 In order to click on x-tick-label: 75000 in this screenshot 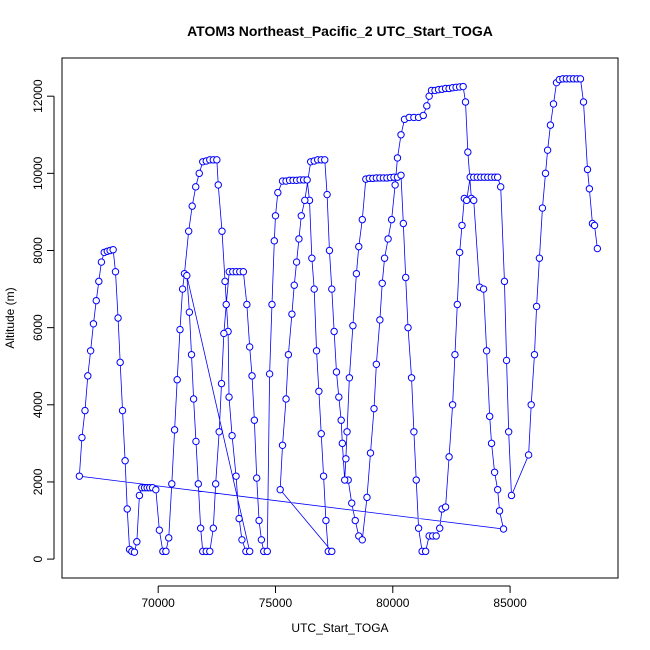, I will do `click(276, 603)`.